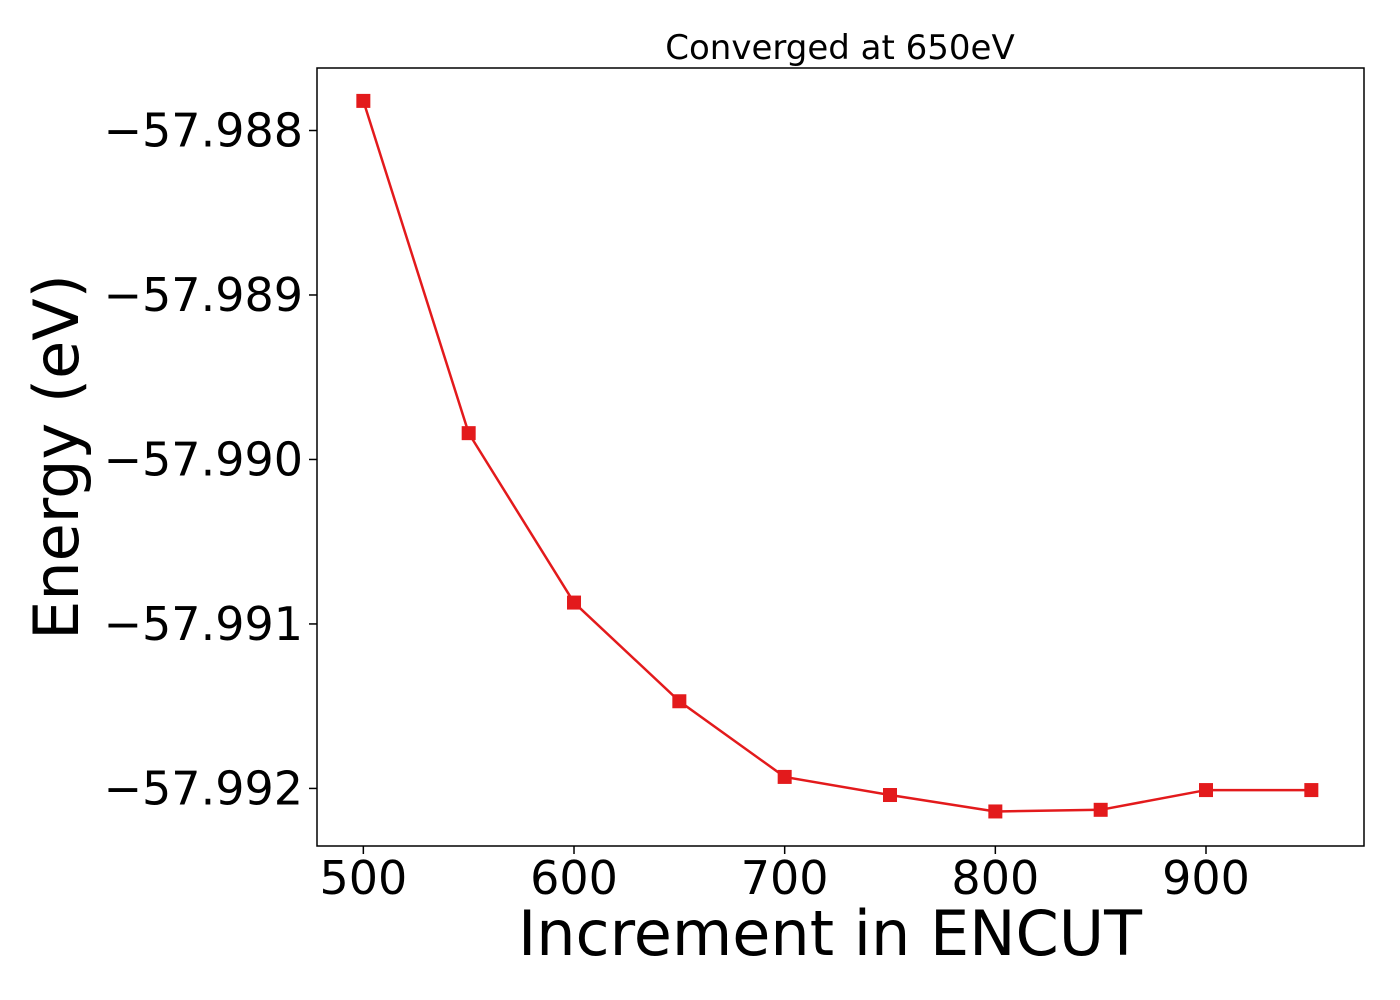 This screenshot has height=1000, width=1400. I want to click on y-tick-label: −57.991, so click(204, 624).